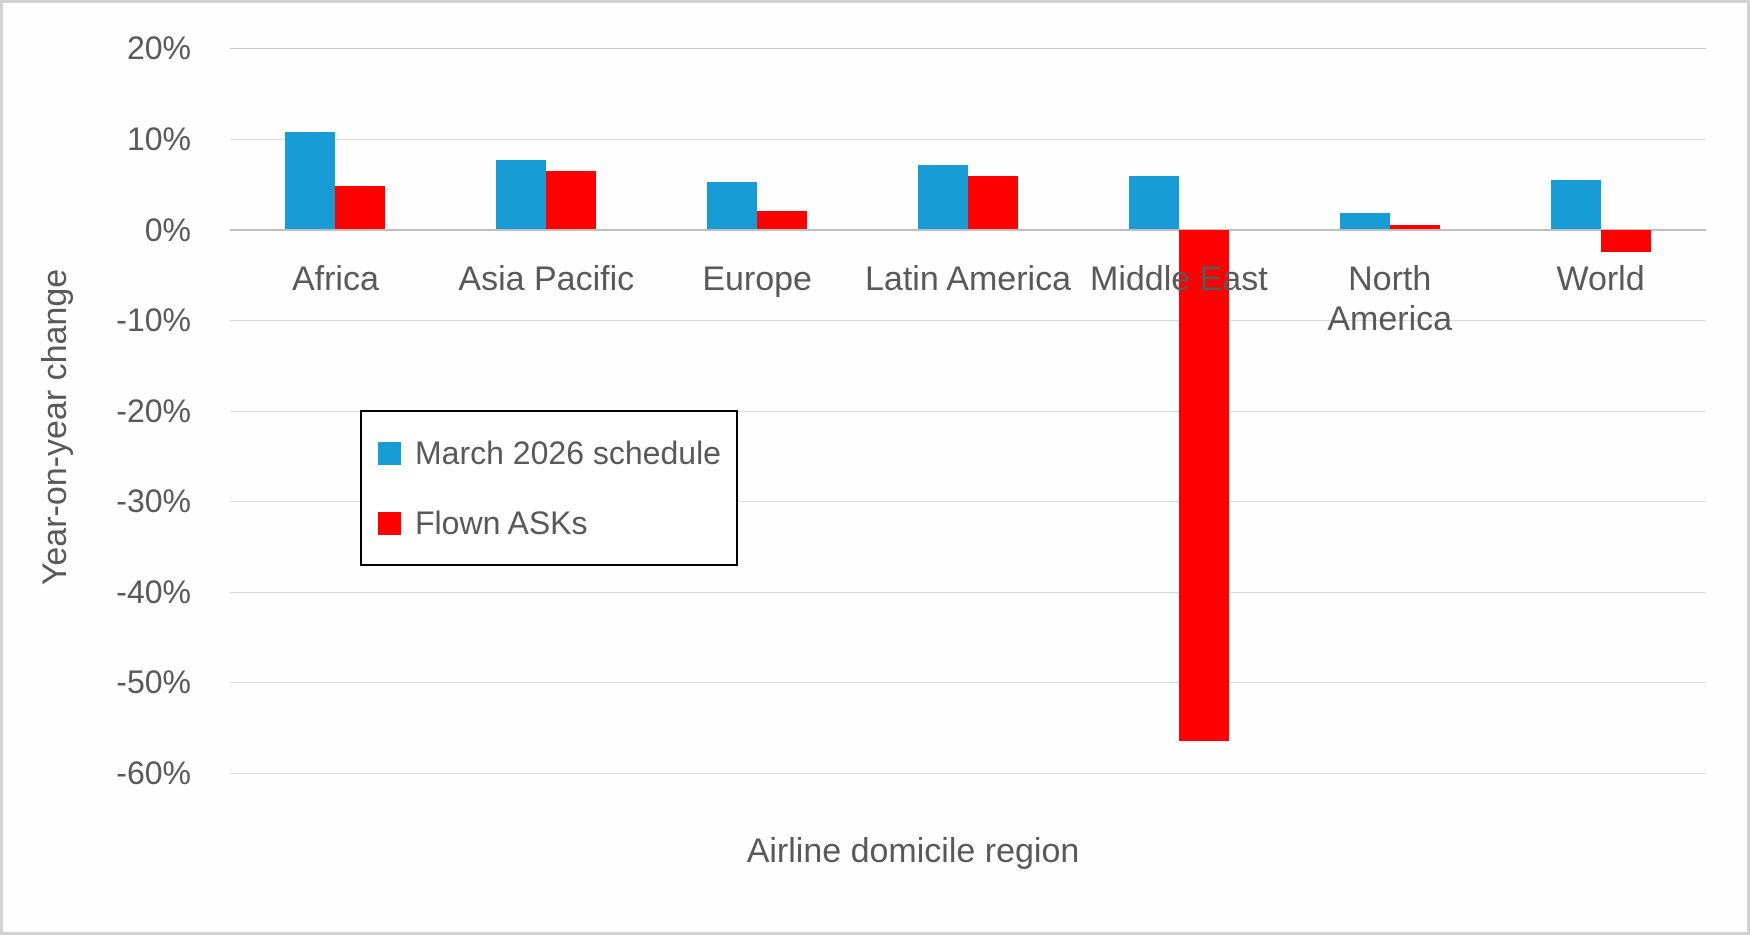 This screenshot has height=935, width=1750. I want to click on y-tick-label: 0%, so click(167, 229).